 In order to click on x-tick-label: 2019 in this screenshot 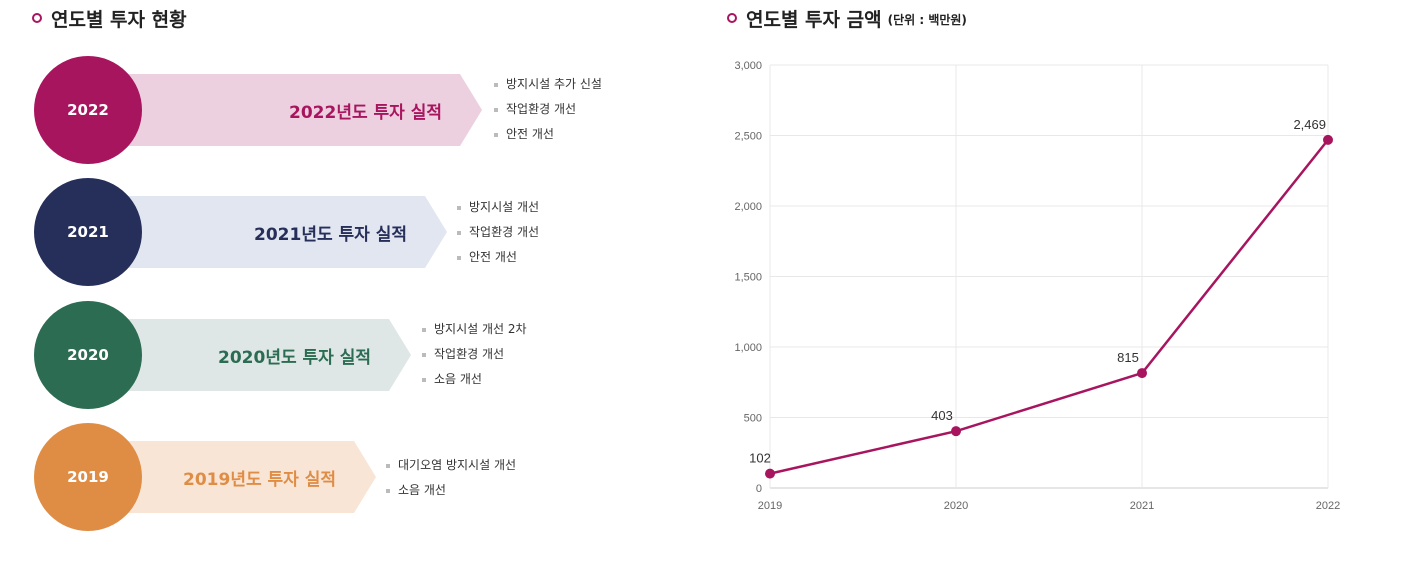, I will do `click(770, 506)`.